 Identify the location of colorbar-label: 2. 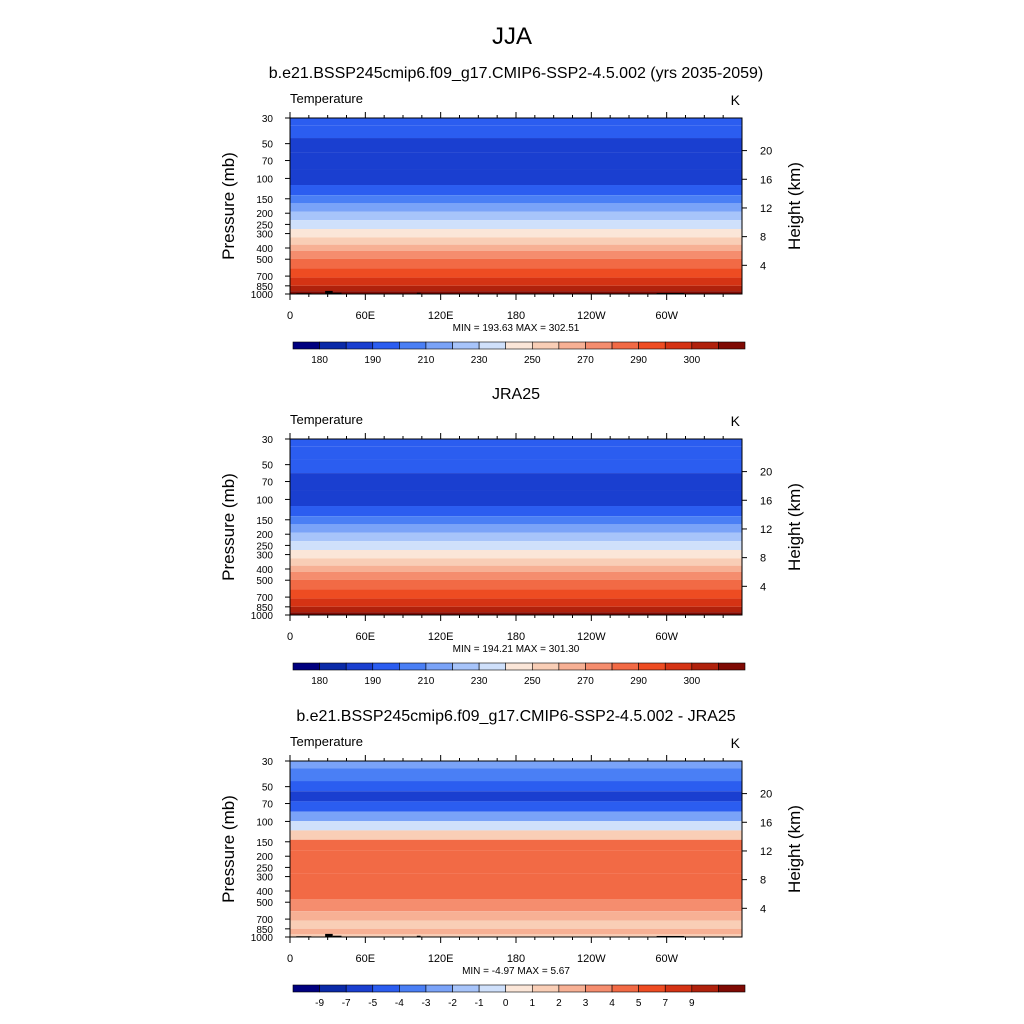
(559, 1003).